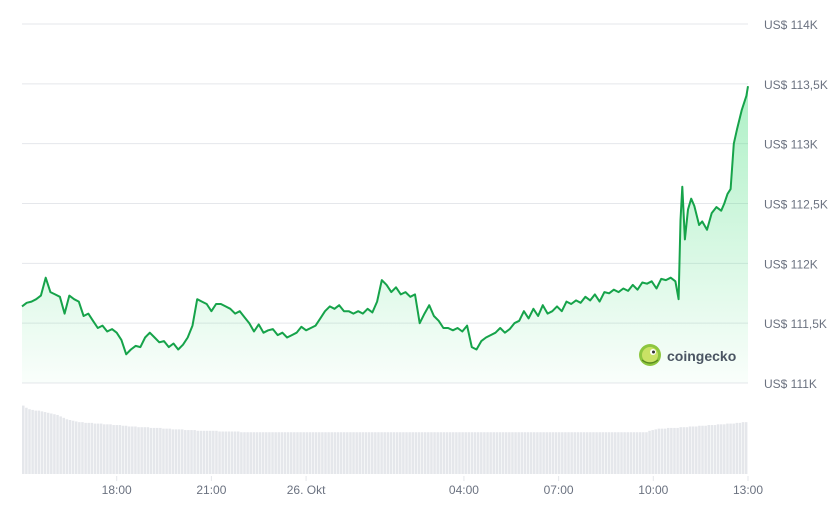 The image size is (839, 508). What do you see at coordinates (650, 355) in the screenshot?
I see `gecko-logo-icon` at bounding box center [650, 355].